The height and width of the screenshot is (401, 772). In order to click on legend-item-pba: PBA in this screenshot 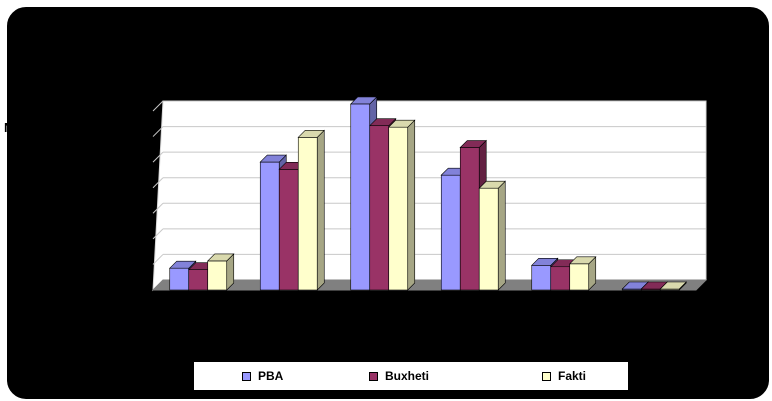, I will do `click(262, 376)`.